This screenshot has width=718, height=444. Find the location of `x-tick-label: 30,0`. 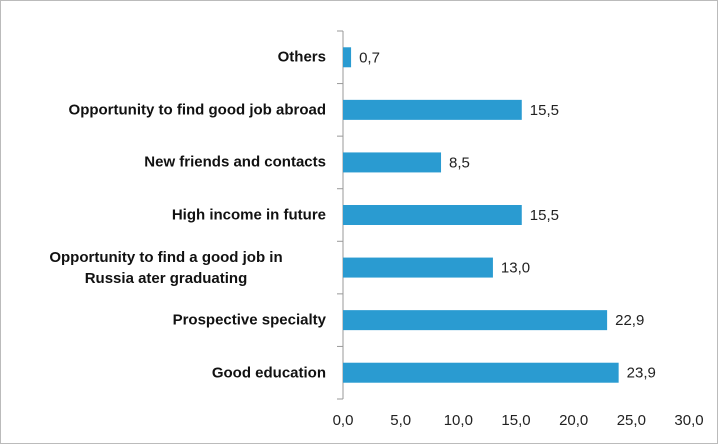

x-tick-label: 30,0 is located at coordinates (688, 420).